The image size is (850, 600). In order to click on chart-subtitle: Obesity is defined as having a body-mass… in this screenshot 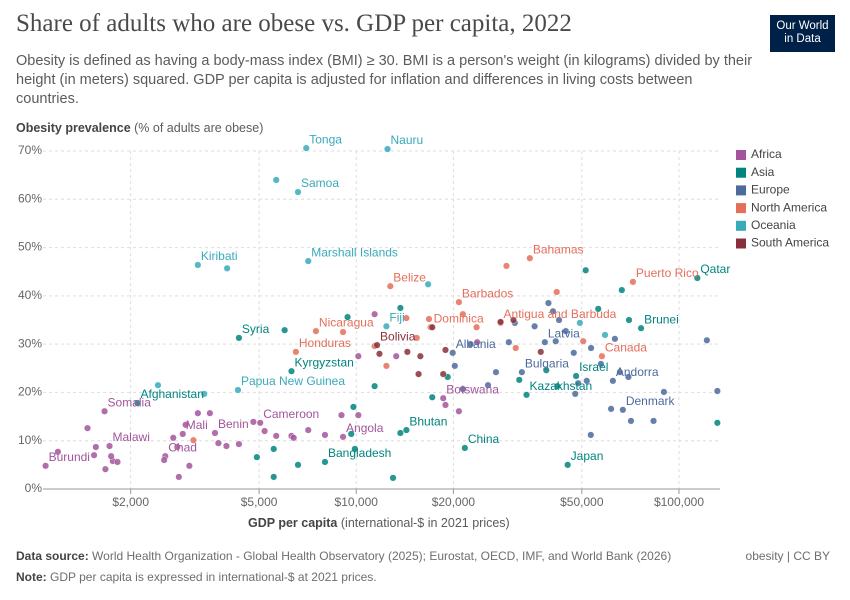, I will do `click(384, 80)`.